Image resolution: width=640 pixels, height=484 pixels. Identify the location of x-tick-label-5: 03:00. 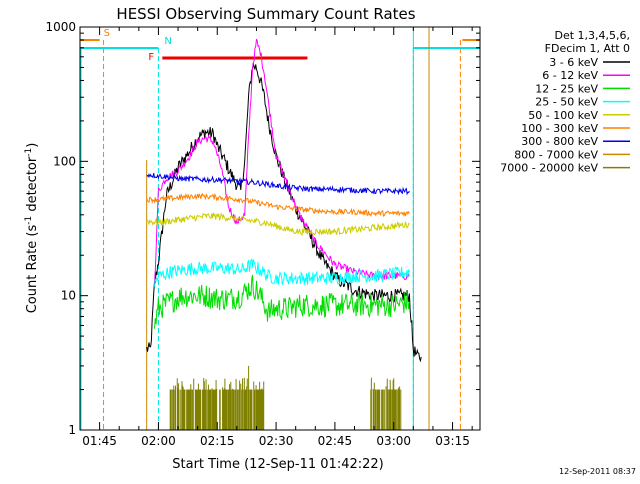
(393, 441).